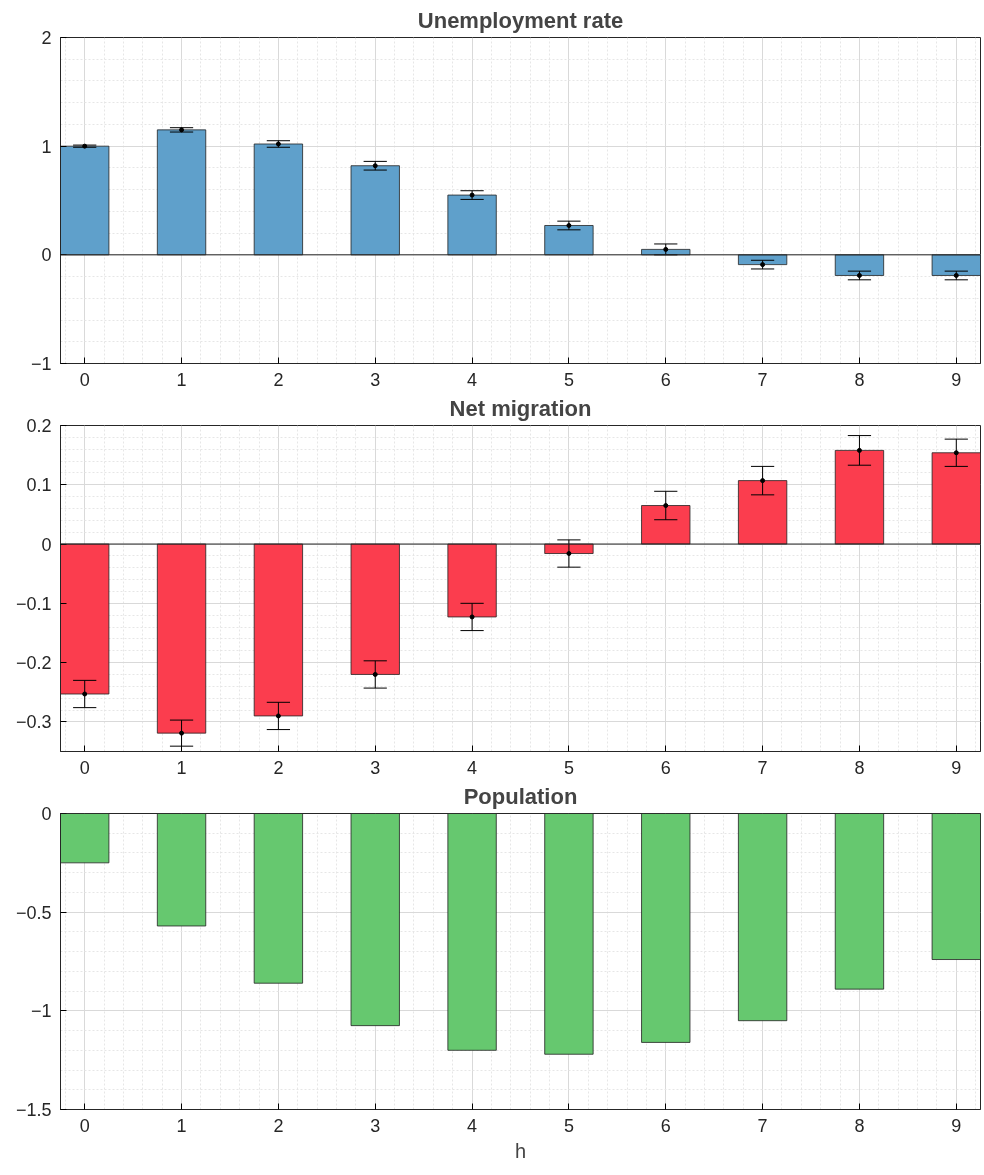 This screenshot has height=1175, width=984. I want to click on y-tick-label: 0.2, so click(39, 426).